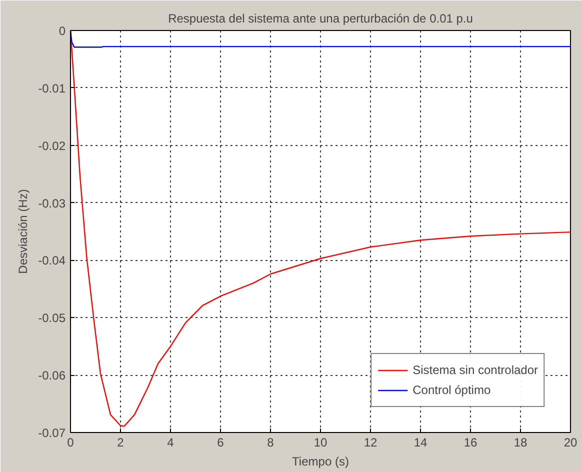 This screenshot has width=582, height=472. What do you see at coordinates (371, 443) in the screenshot?
I see `x-tick-label: 12` at bounding box center [371, 443].